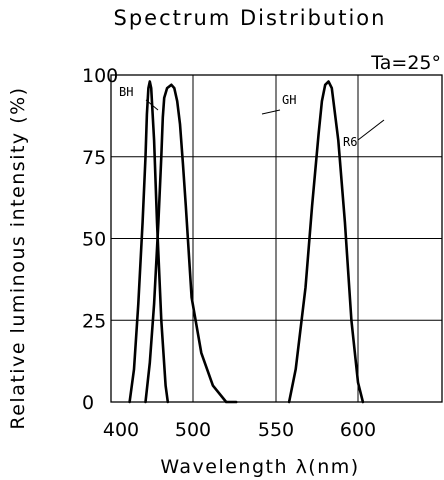 The image size is (444, 480). I want to click on series-label-gh: GH, so click(289, 100).